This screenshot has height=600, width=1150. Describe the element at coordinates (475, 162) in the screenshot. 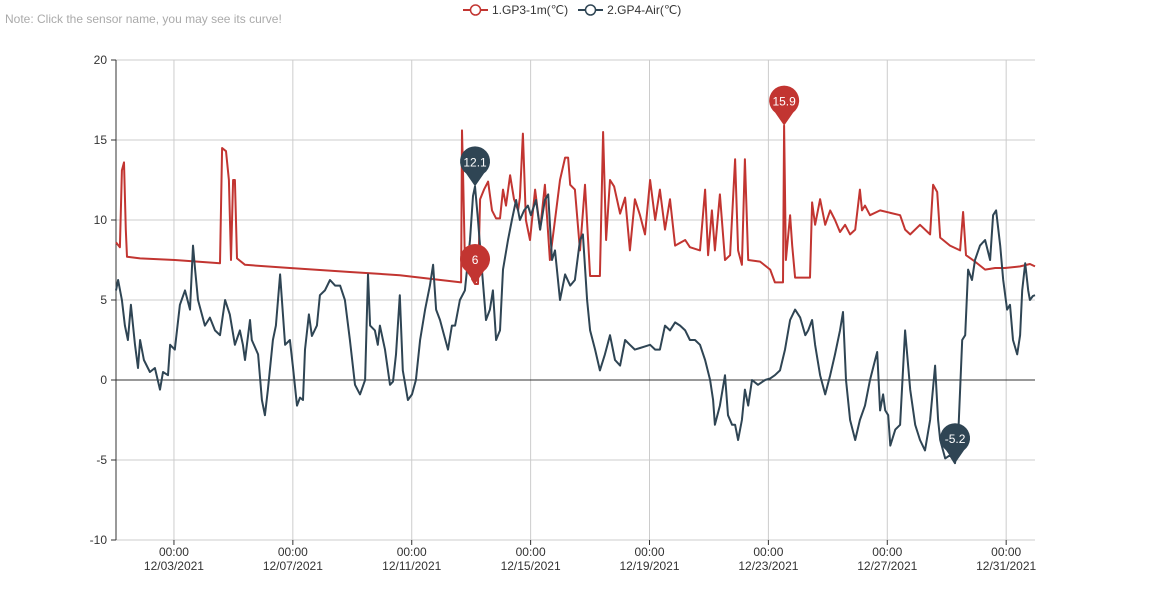

I see `marker-label: 12.1` at that location.